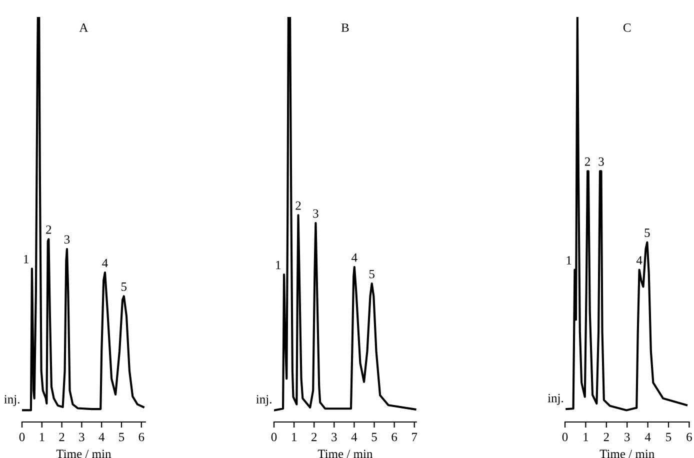 This screenshot has width=694, height=458. Describe the element at coordinates (627, 27) in the screenshot. I see `chart-title: C` at that location.